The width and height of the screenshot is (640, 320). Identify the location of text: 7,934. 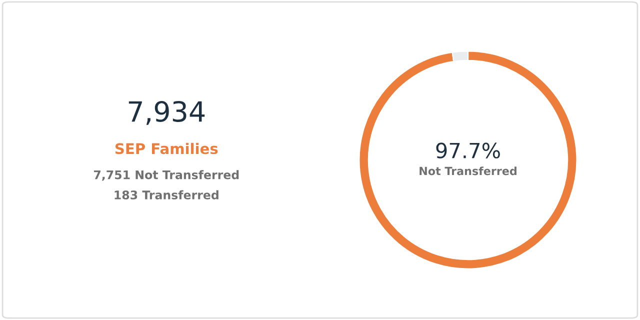
(166, 112).